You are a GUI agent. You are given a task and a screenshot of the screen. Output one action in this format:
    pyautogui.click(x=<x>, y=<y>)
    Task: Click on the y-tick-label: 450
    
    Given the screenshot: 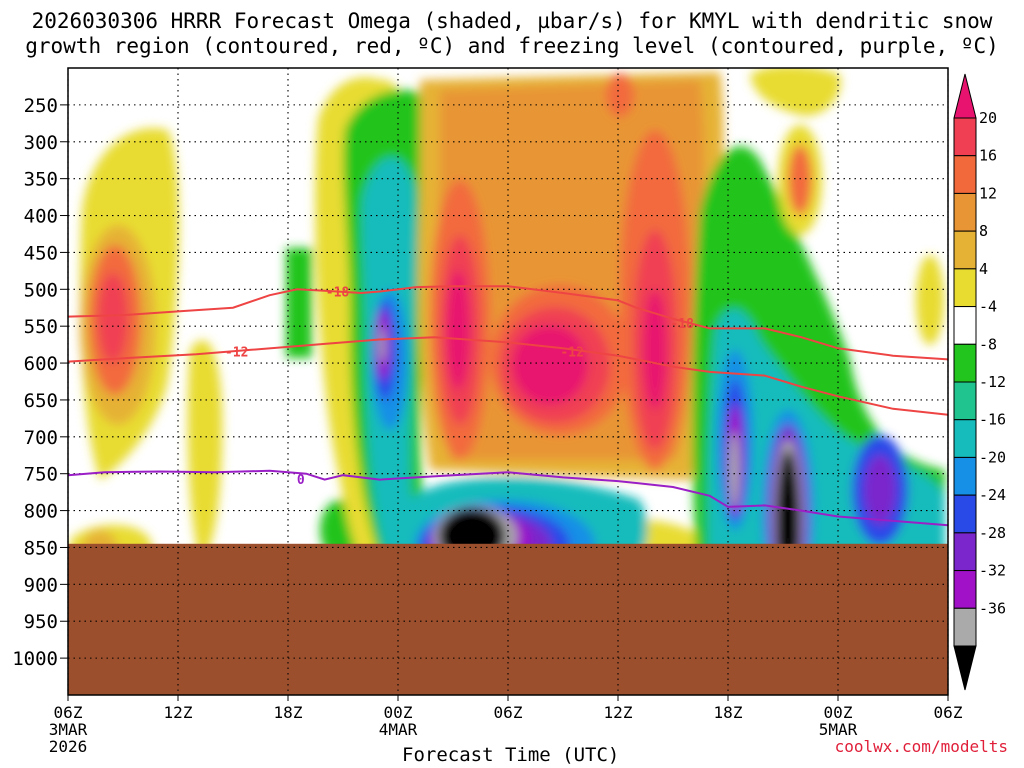 What is the action you would take?
    pyautogui.click(x=41, y=253)
    